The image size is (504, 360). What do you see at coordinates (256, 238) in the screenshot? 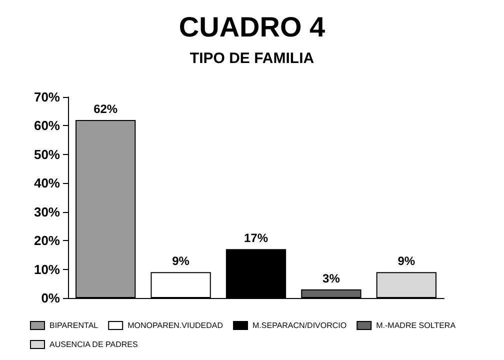
I see `data-label: 17%` at bounding box center [256, 238].